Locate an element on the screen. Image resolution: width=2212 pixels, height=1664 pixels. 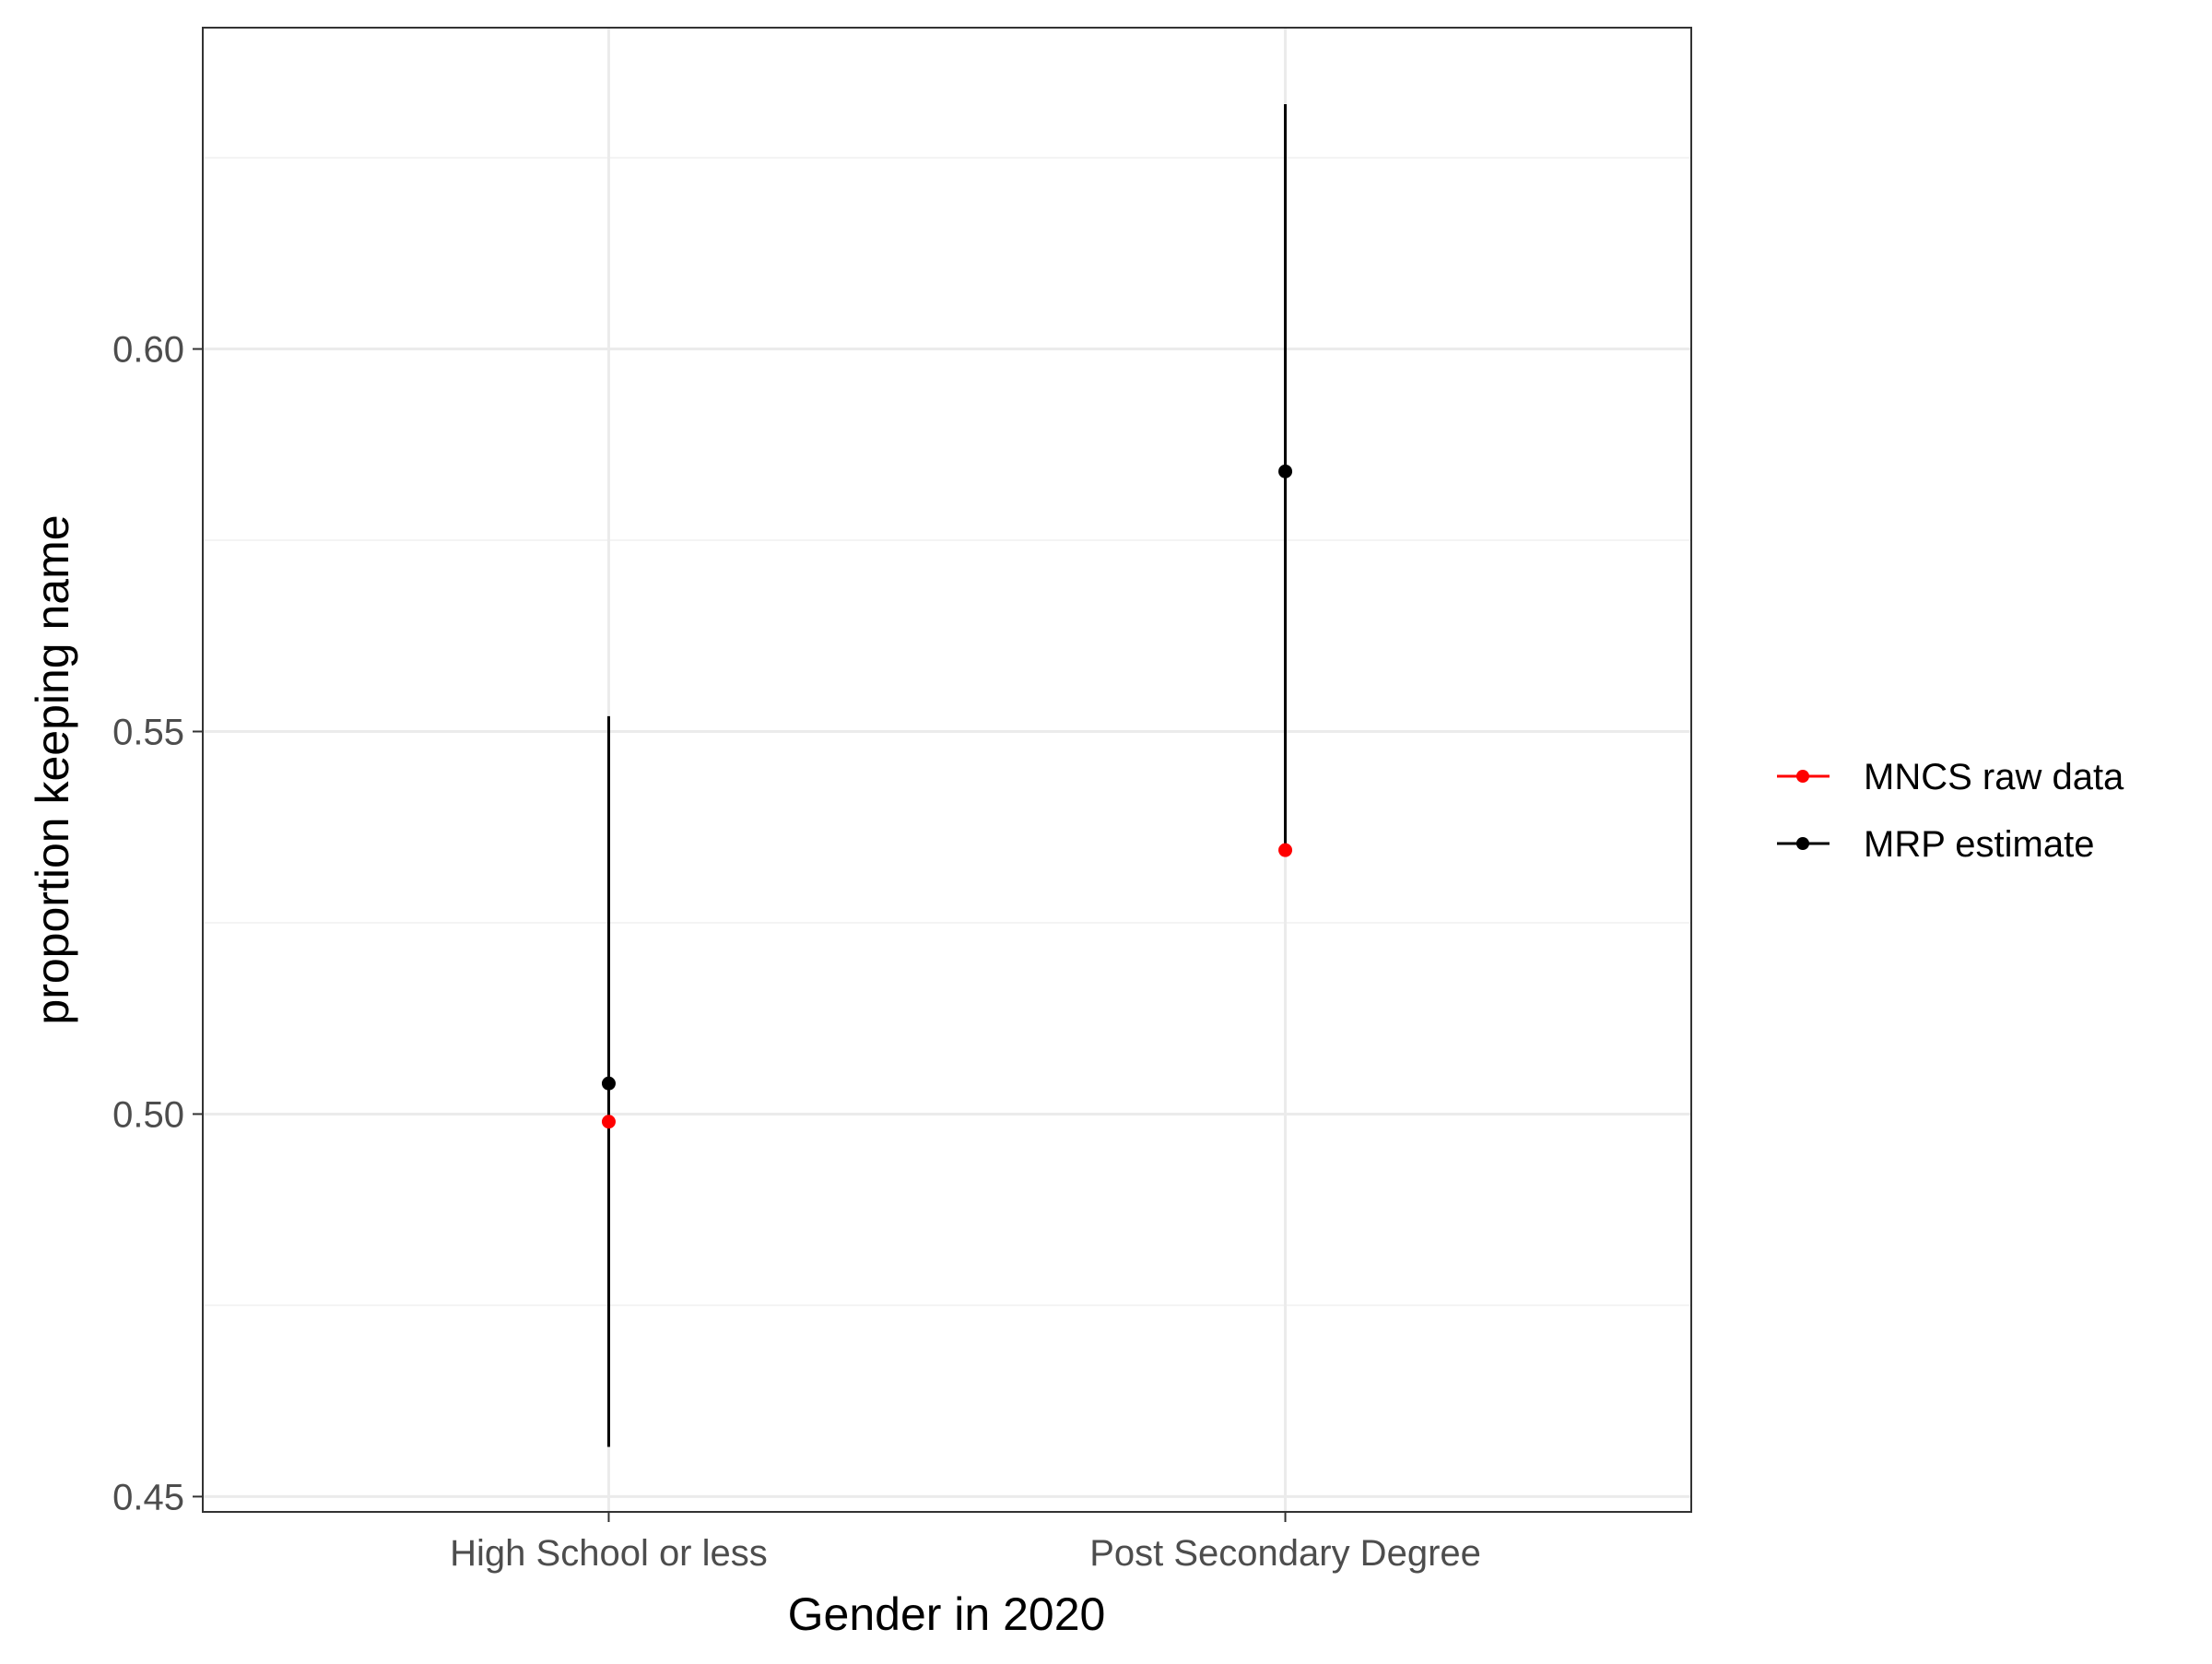
y-tick-label-3: 0.60 is located at coordinates (148, 350).